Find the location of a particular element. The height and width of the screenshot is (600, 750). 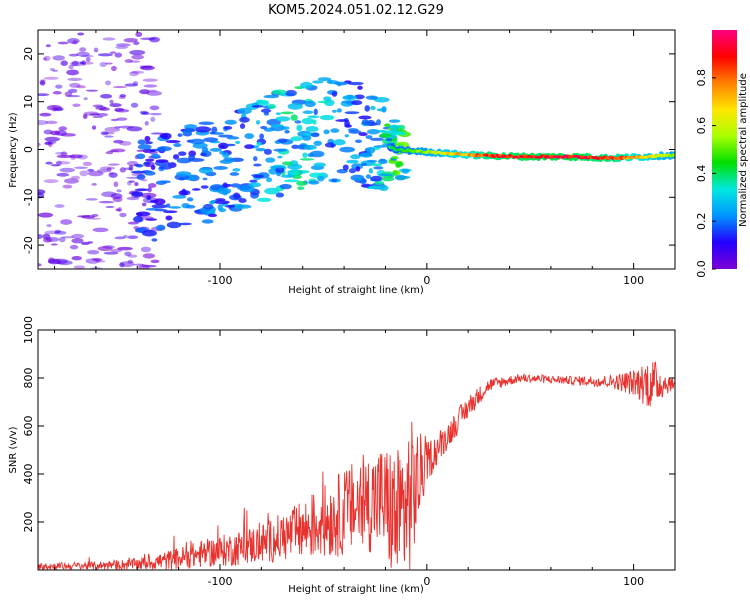

colorbar-tick-label: 0.0 is located at coordinates (701, 269).